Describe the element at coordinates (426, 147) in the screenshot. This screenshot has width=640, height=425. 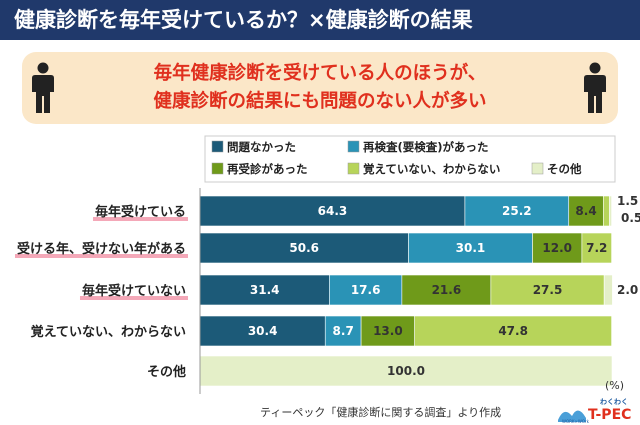
I see `legend-label: 再検査(要検査)があった` at that location.